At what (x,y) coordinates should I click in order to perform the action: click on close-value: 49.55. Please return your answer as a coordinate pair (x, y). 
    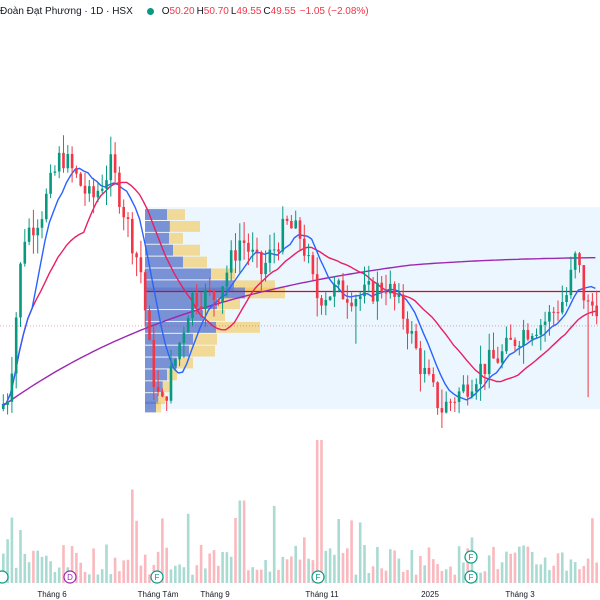
    Looking at the image, I should click on (283, 11).